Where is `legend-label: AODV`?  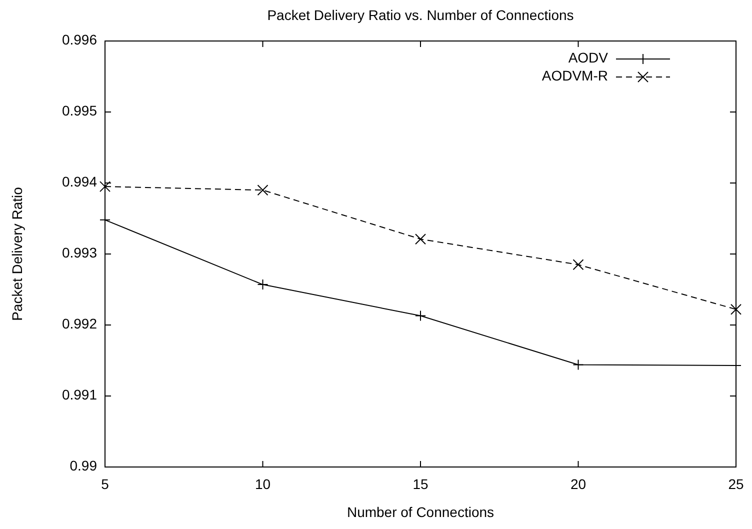
legend-label: AODV is located at coordinates (588, 58).